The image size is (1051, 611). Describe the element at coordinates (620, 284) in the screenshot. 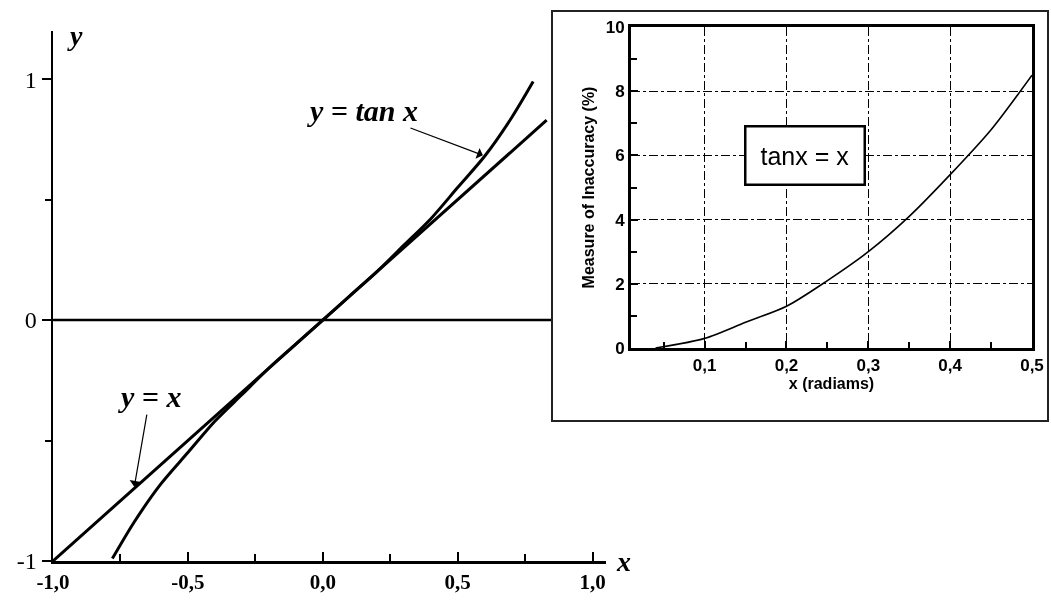

I see `y-tick-label: 2` at that location.